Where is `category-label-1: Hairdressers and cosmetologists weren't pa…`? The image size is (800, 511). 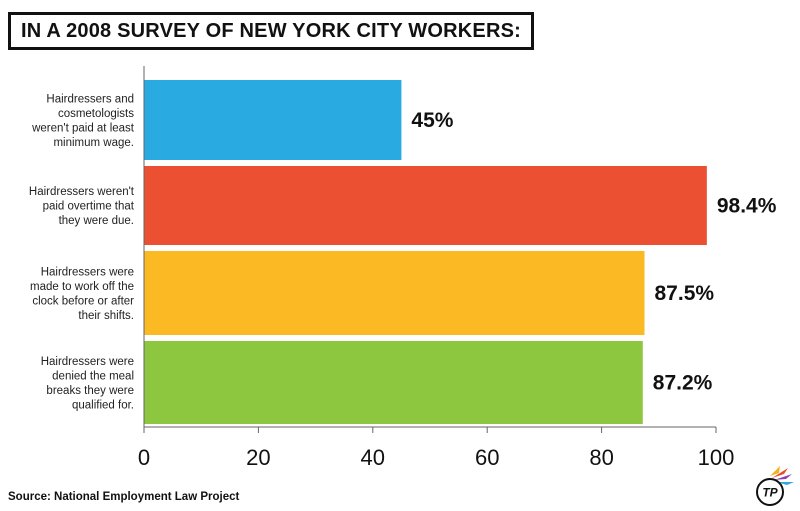 category-label-1: Hairdressers and cosmetologists weren't pa… is located at coordinates (83, 121).